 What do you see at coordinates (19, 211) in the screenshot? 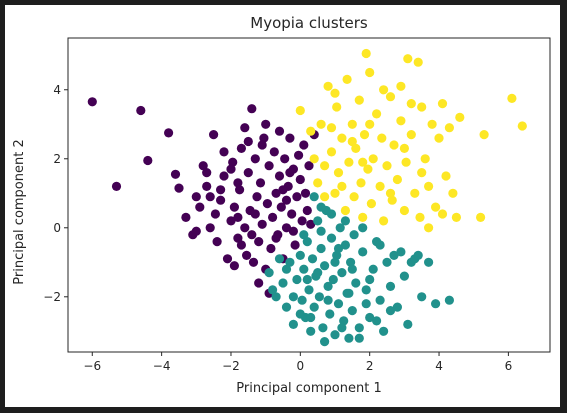
I see `y-axis-label: Principal component 2` at bounding box center [19, 211].